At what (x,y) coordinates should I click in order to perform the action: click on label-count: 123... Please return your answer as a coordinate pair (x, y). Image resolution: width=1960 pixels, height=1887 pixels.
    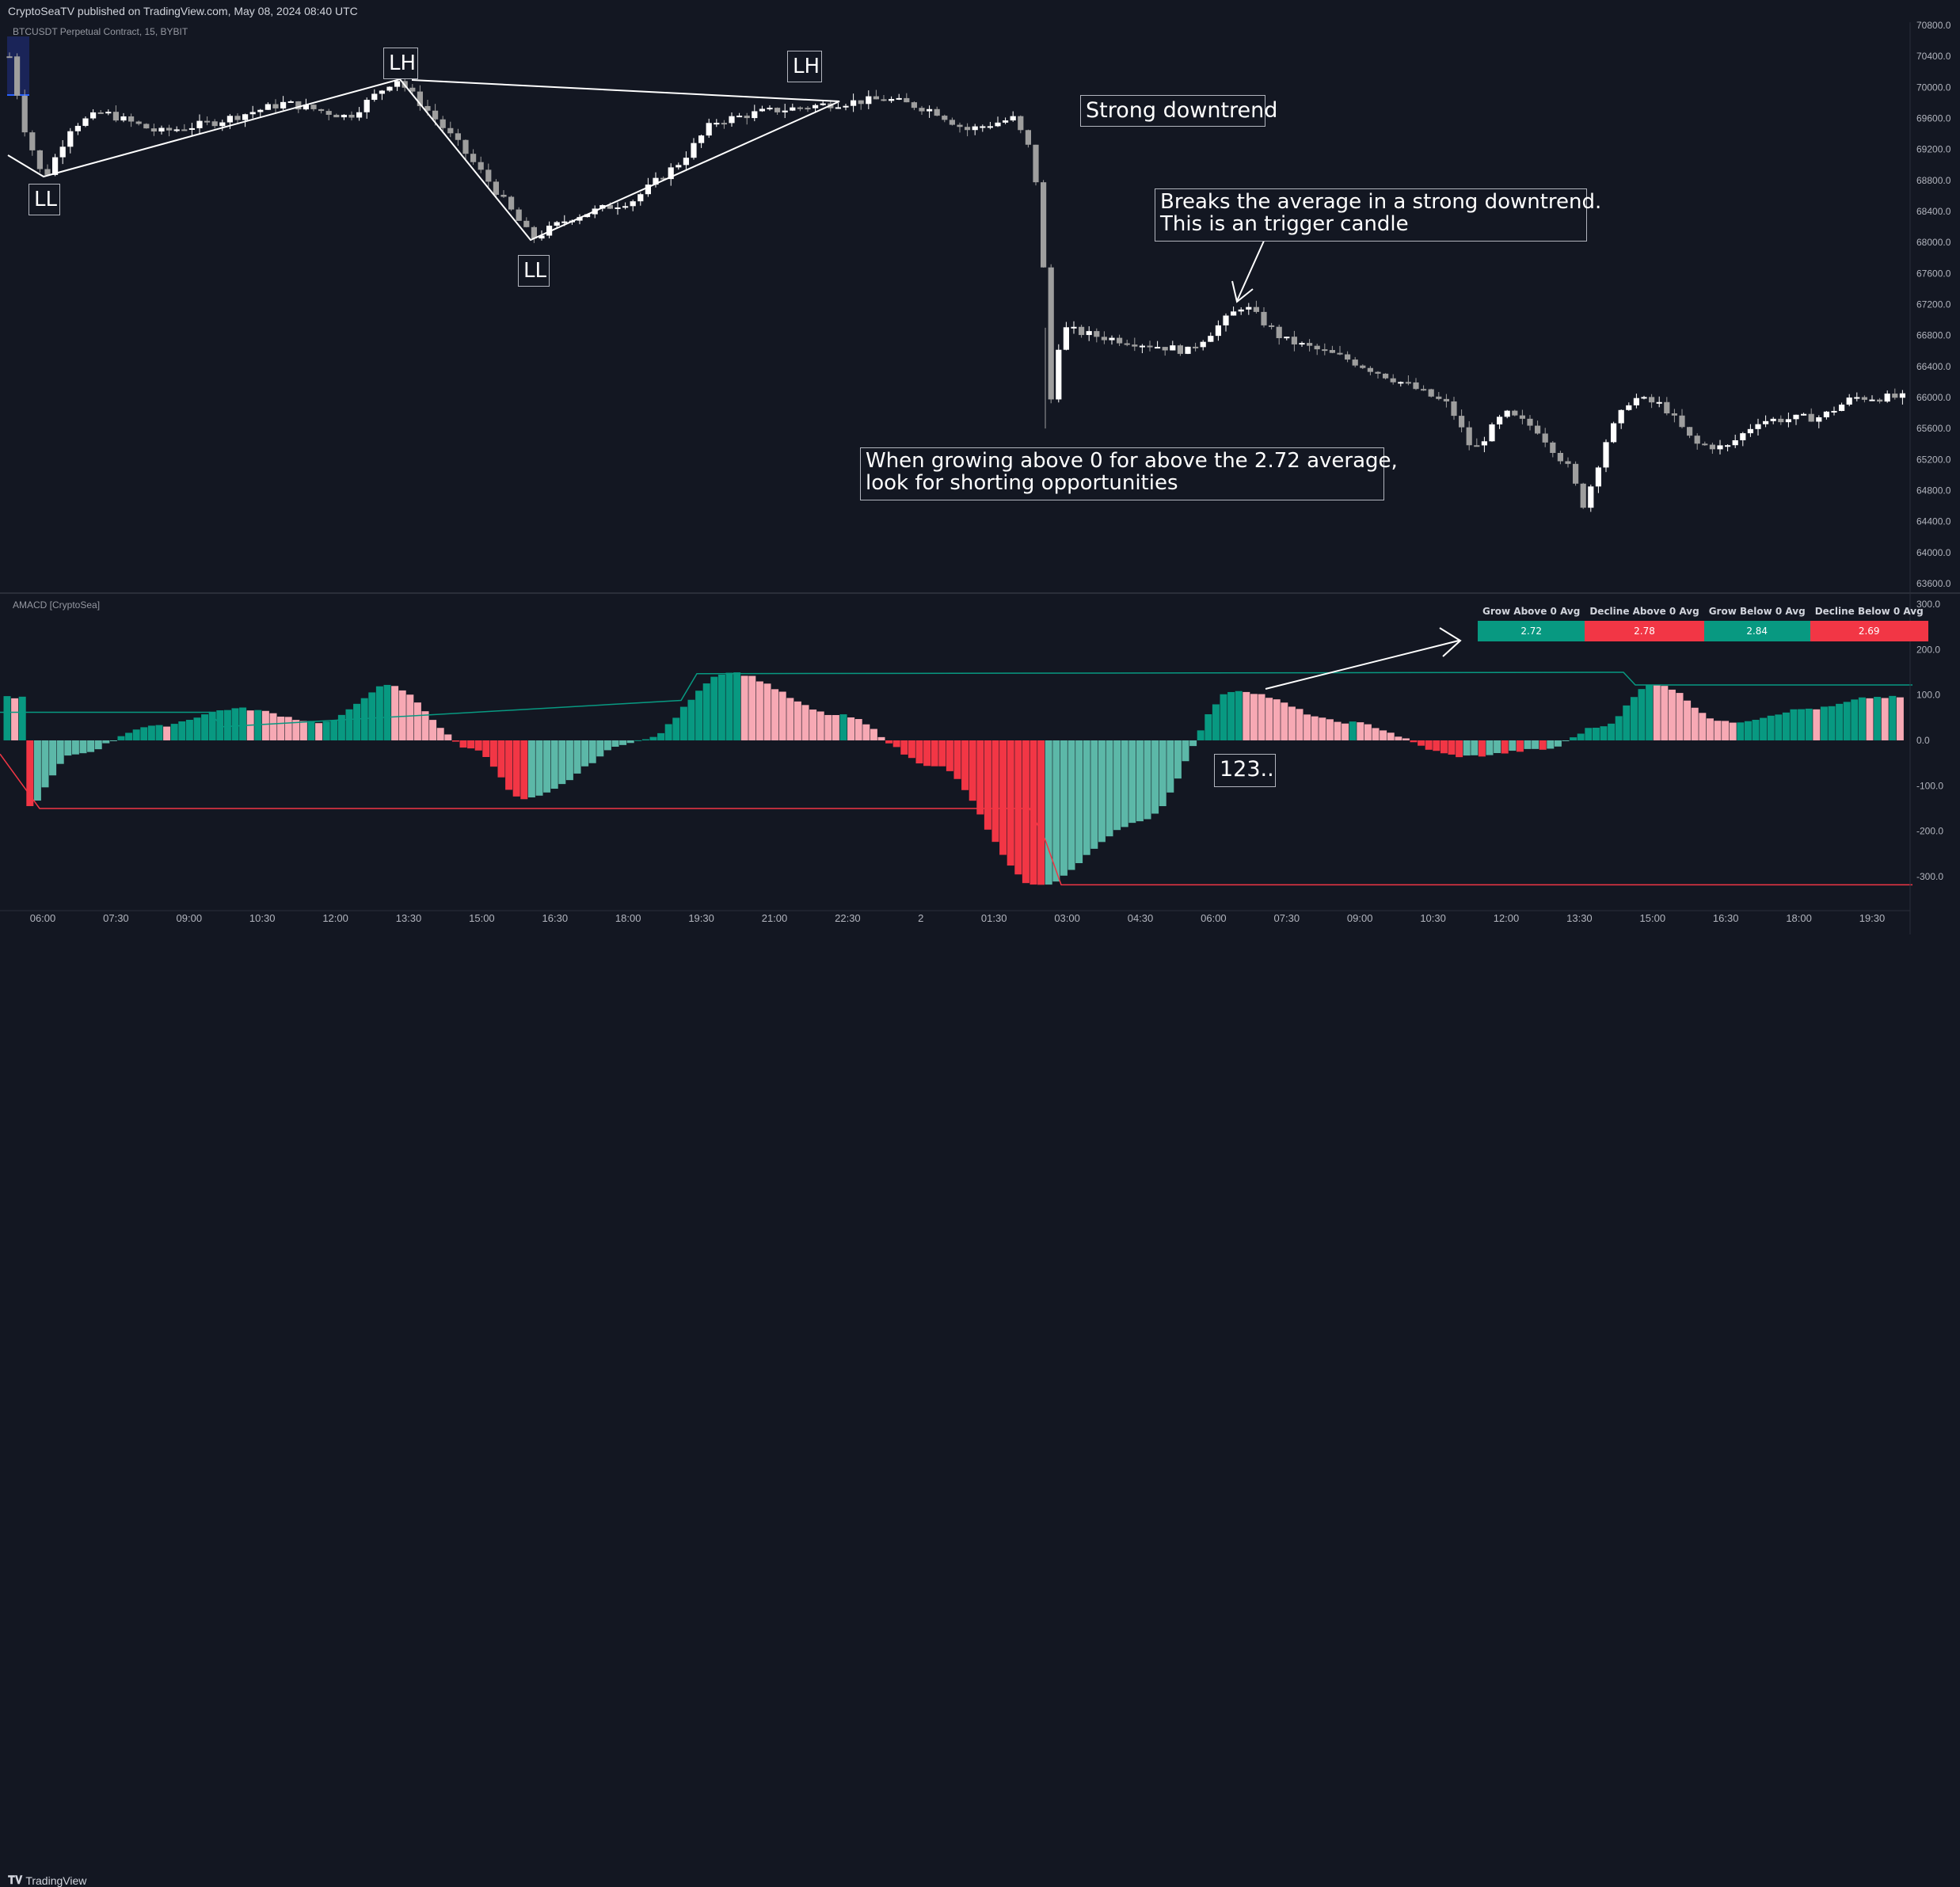
    Looking at the image, I should click on (1245, 770).